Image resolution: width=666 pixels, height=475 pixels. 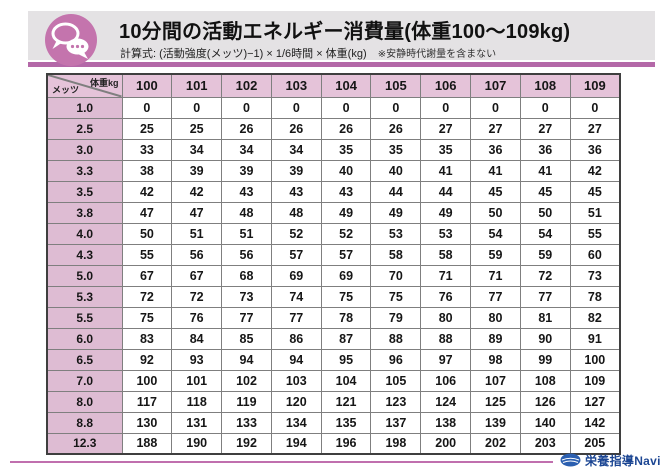 I want to click on energy-value-cell: 81, so click(x=545, y=317).